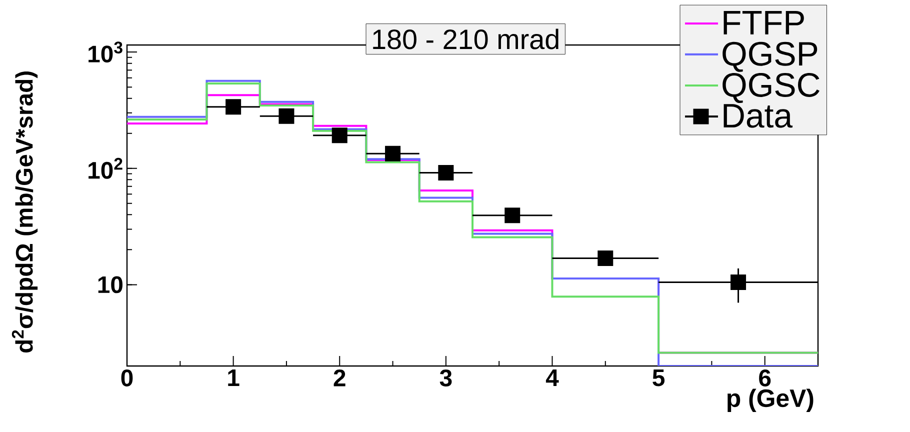 The height and width of the screenshot is (432, 910). What do you see at coordinates (758, 116) in the screenshot?
I see `legend-label: Data` at bounding box center [758, 116].